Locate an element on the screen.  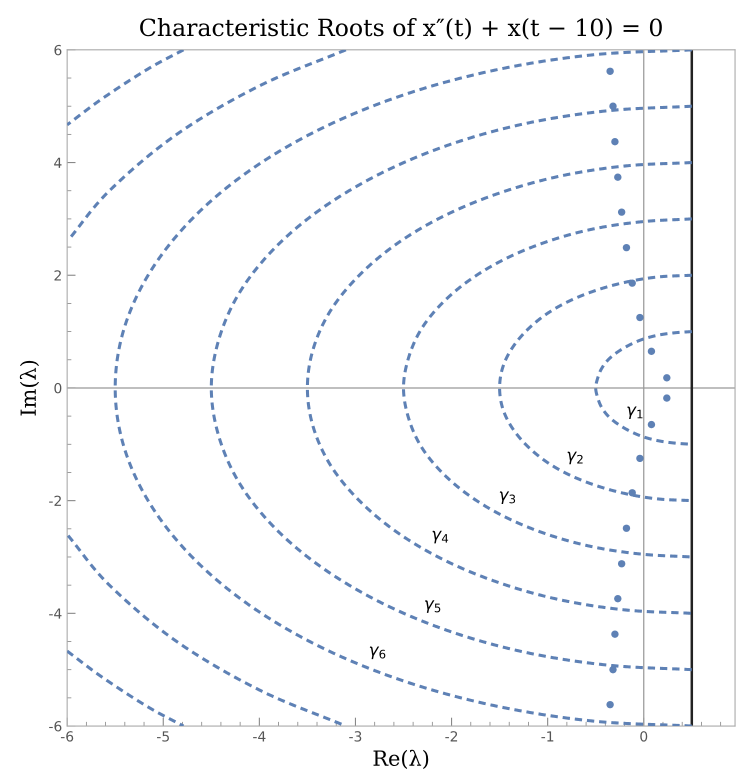
series-label: γ$_{1}$ is located at coordinates (634, 413).